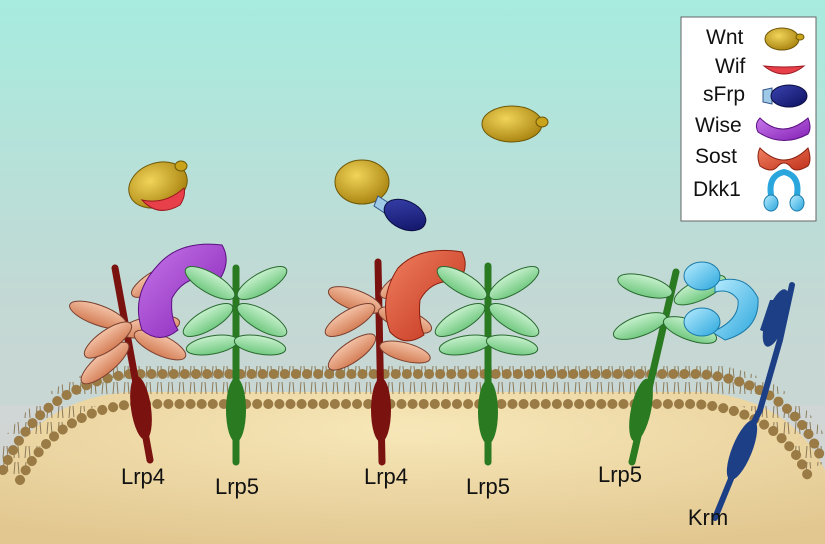  I want to click on legend-label-sfrp: sFrp, so click(724, 94).